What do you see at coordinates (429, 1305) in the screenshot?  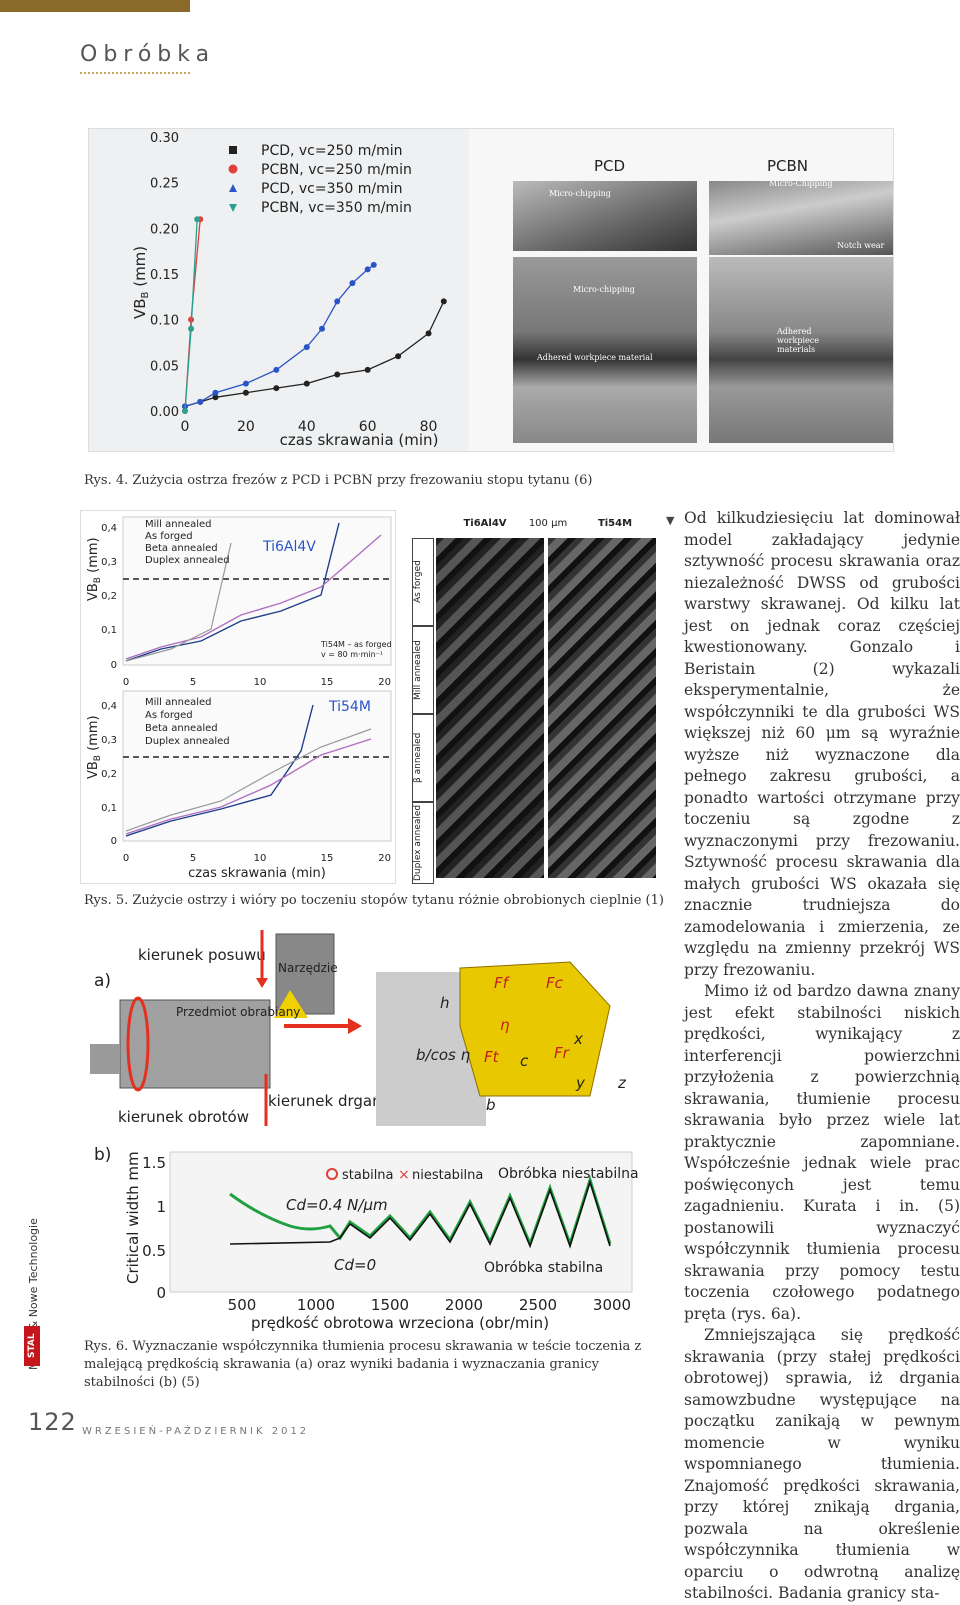 I see `fig6-xticks: 500 1000 1500 2000 2500 3000` at bounding box center [429, 1305].